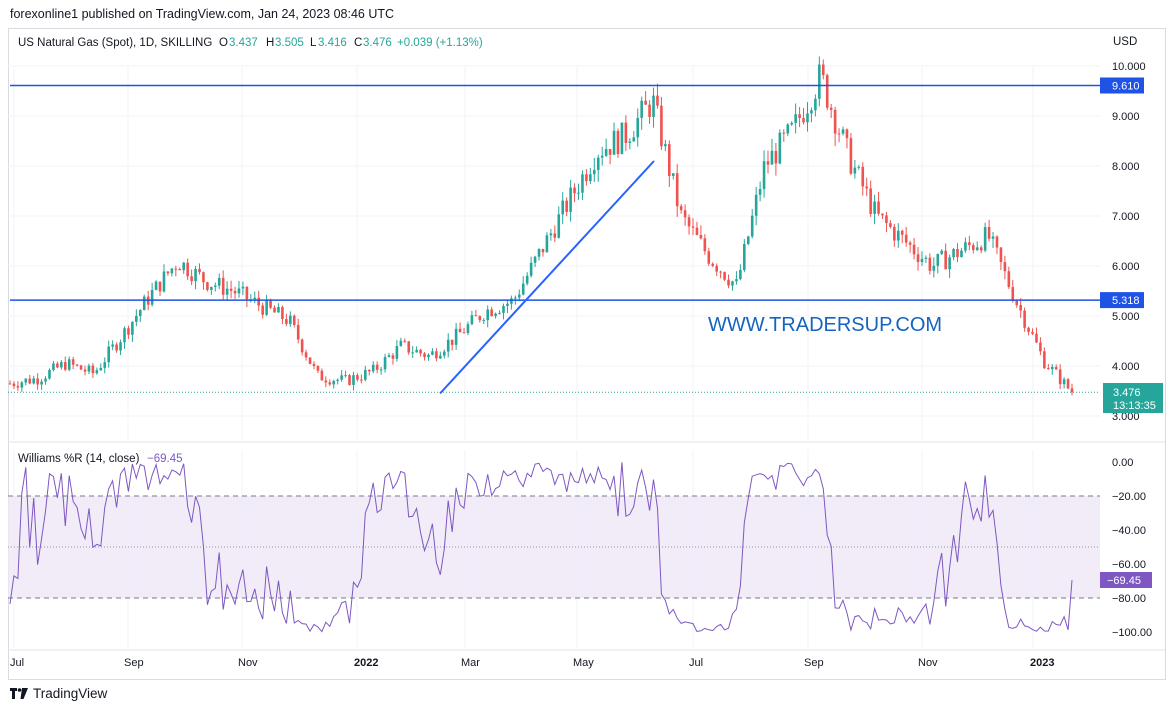 This screenshot has width=1176, height=713. What do you see at coordinates (243, 43) in the screenshot?
I see `open-value: 3.437` at bounding box center [243, 43].